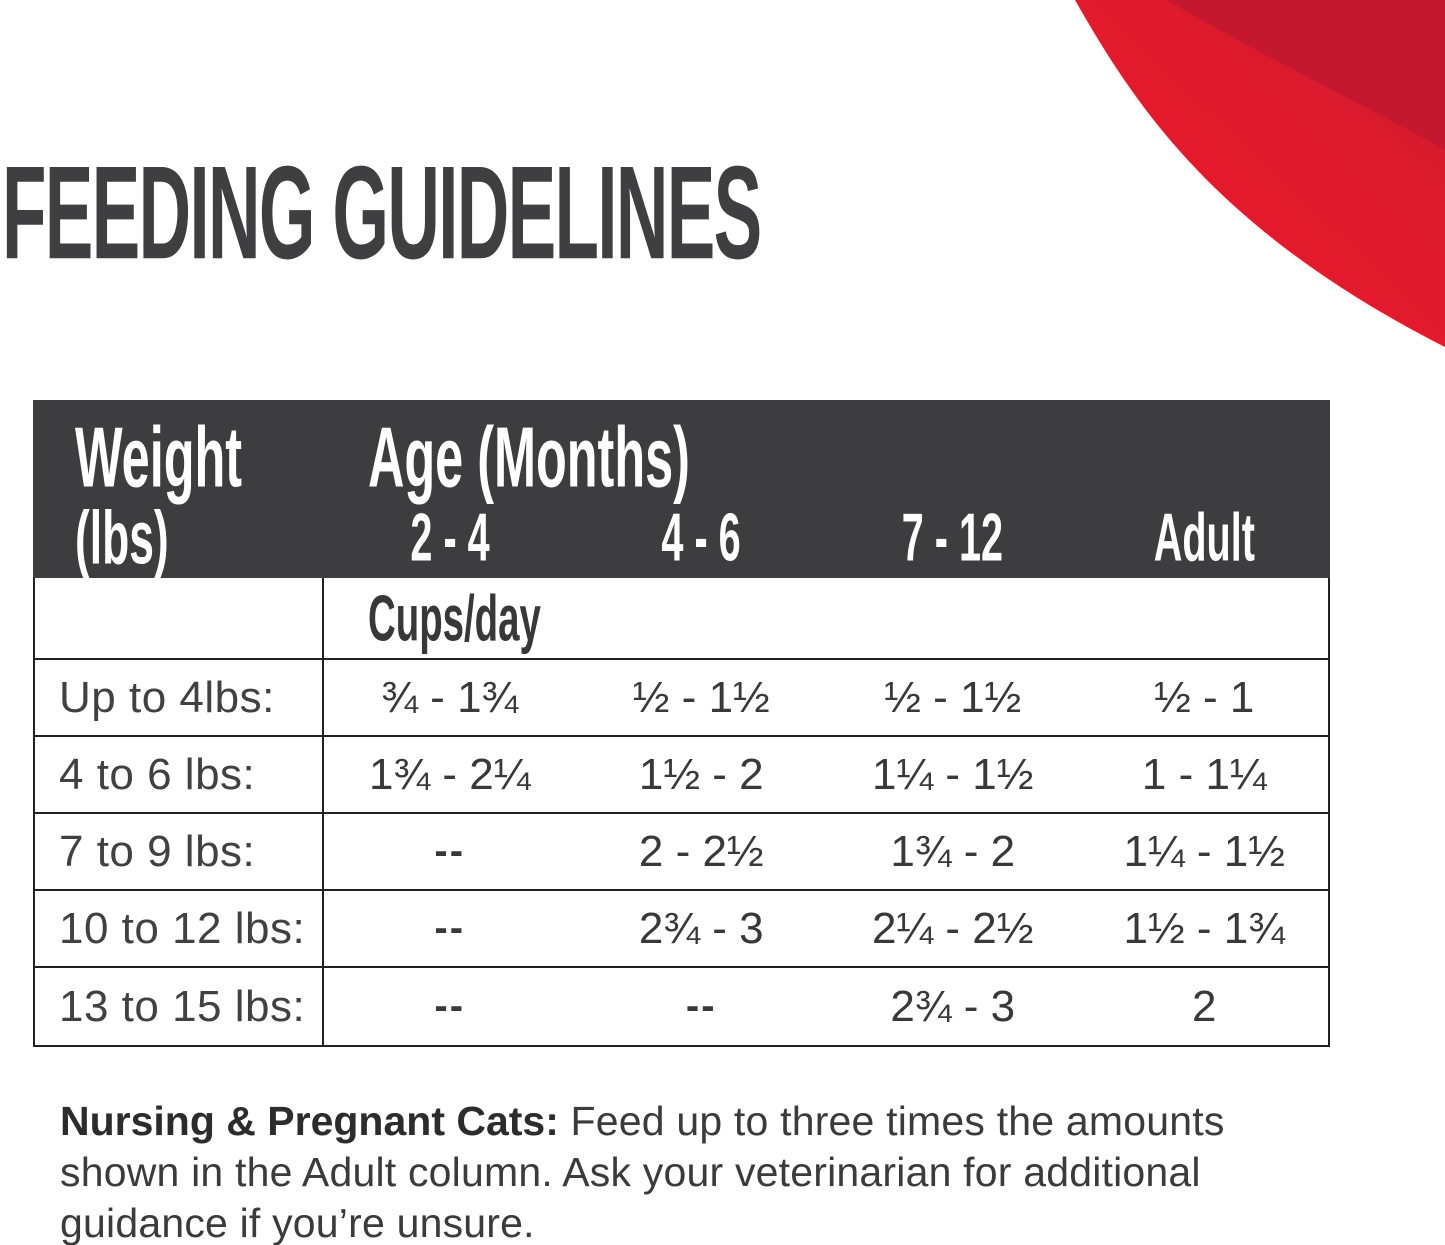  What do you see at coordinates (179, 697) in the screenshot?
I see `weight-cell: Up to 4lbs:` at bounding box center [179, 697].